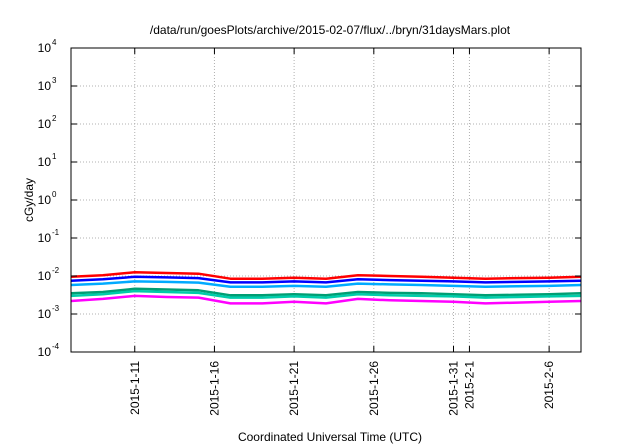 Image resolution: width=640 pixels, height=448 pixels. I want to click on y-tick-exponent: -1, so click(56, 232).